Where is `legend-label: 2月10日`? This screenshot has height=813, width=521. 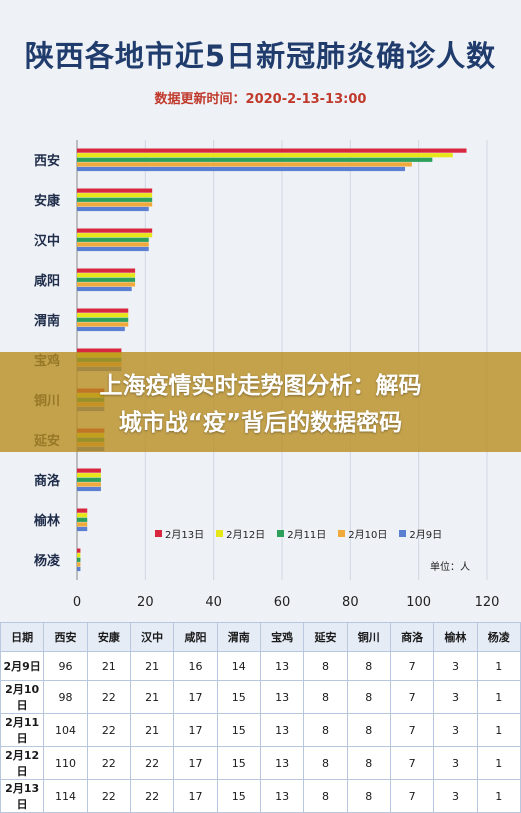
legend-label: 2月10日 is located at coordinates (368, 535).